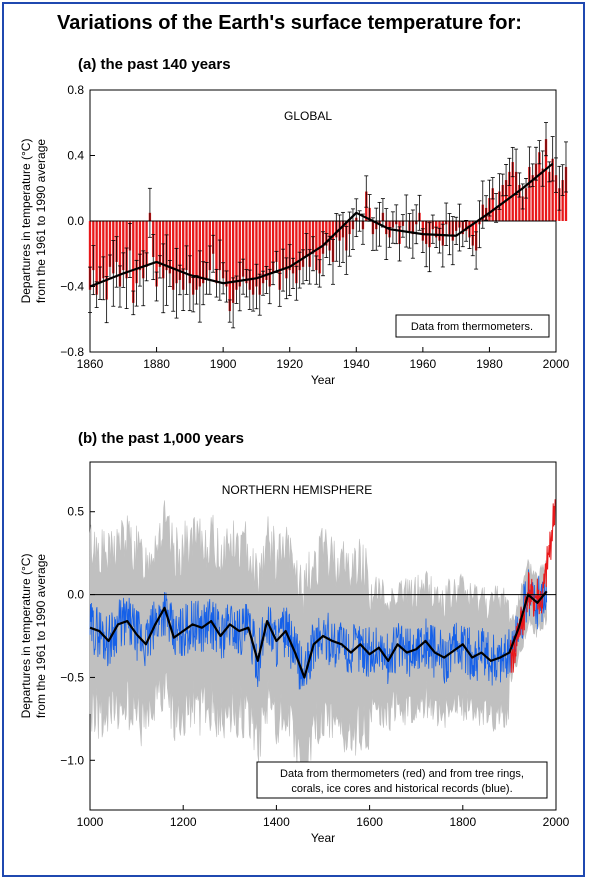 The width and height of the screenshot is (589, 881). I want to click on x-tick-label: 1800, so click(462, 822).